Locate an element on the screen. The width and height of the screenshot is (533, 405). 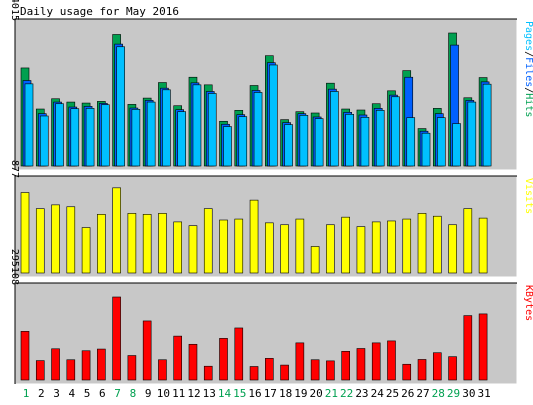
legend-part: Files is located at coordinates (528, 72).